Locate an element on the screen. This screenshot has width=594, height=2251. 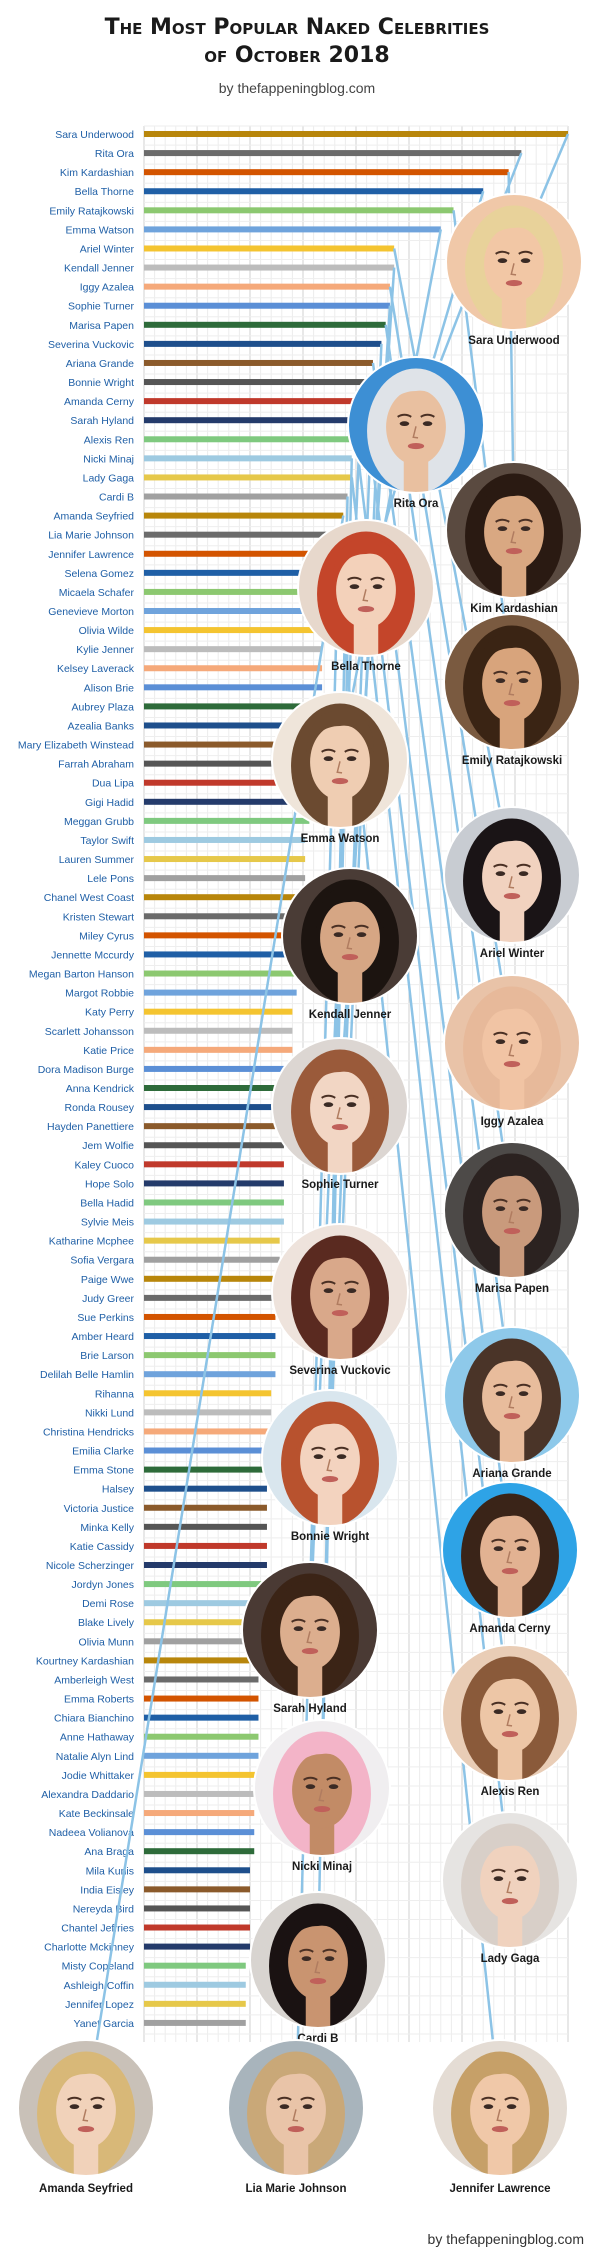
category-label: Jodie Whittaker is located at coordinates (98, 1776).